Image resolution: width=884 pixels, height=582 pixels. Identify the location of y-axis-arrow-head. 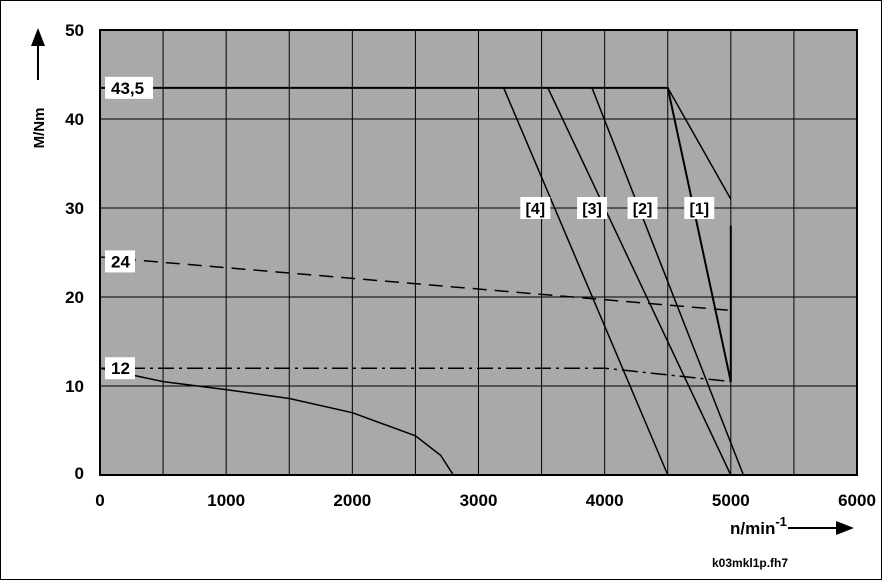
(38, 37).